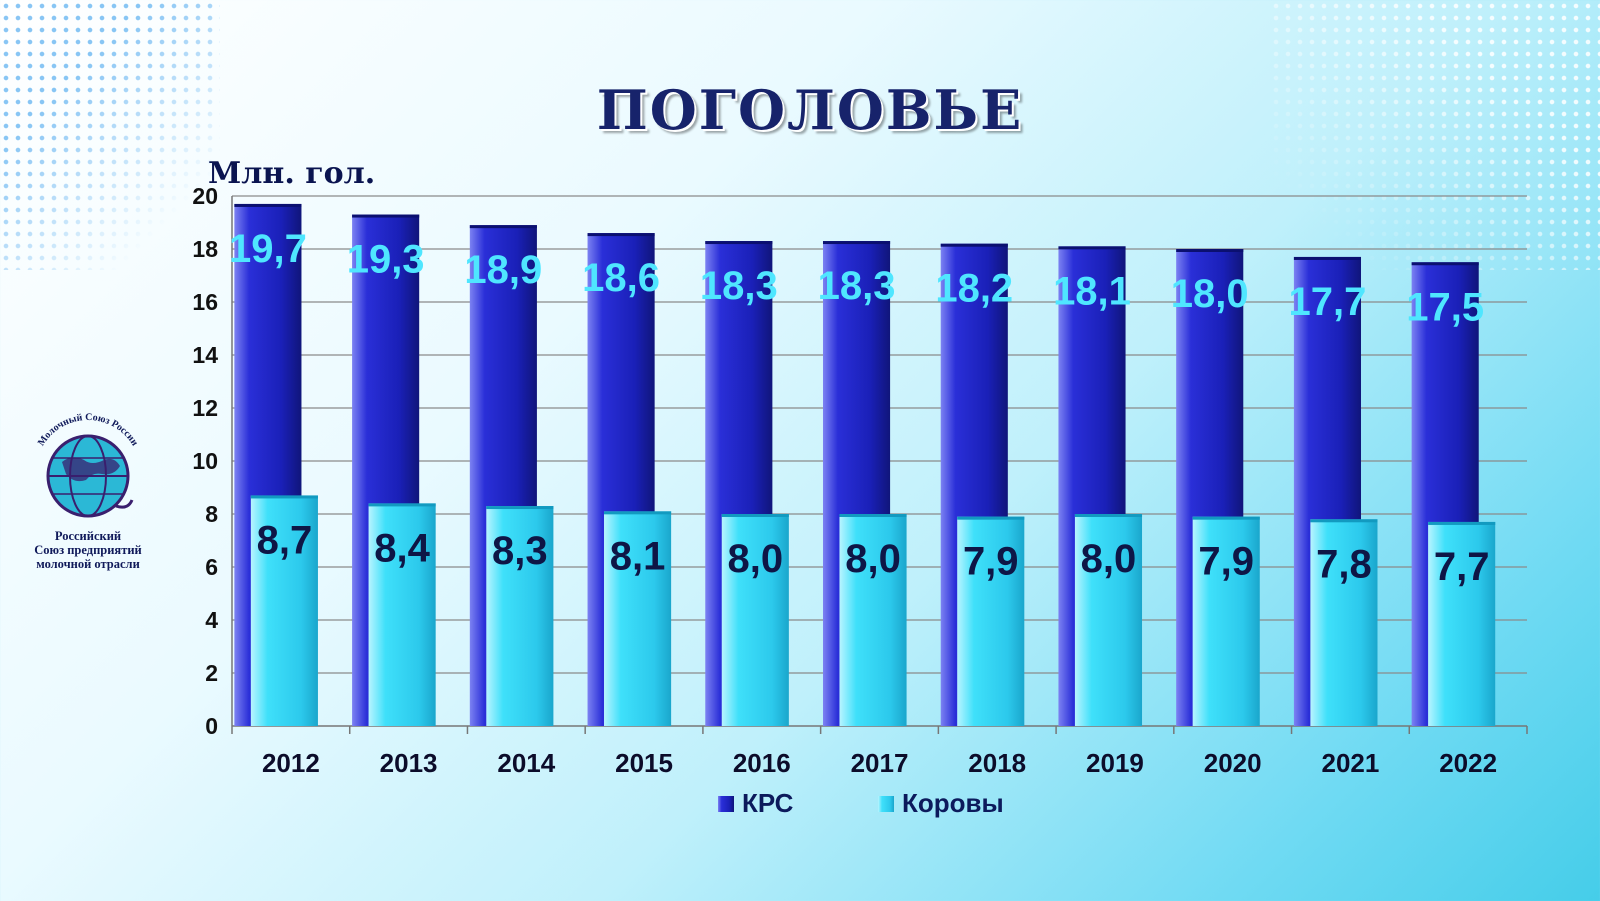 This screenshot has width=1600, height=901. I want to click on x-category-label: 2017, so click(880, 763).